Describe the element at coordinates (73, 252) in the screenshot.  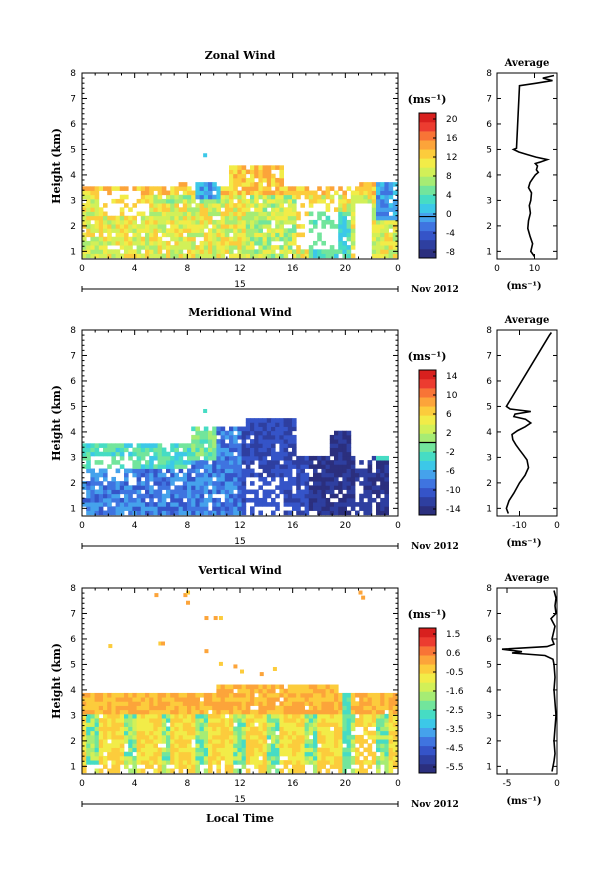
I see `y-tick-label: 1` at that location.